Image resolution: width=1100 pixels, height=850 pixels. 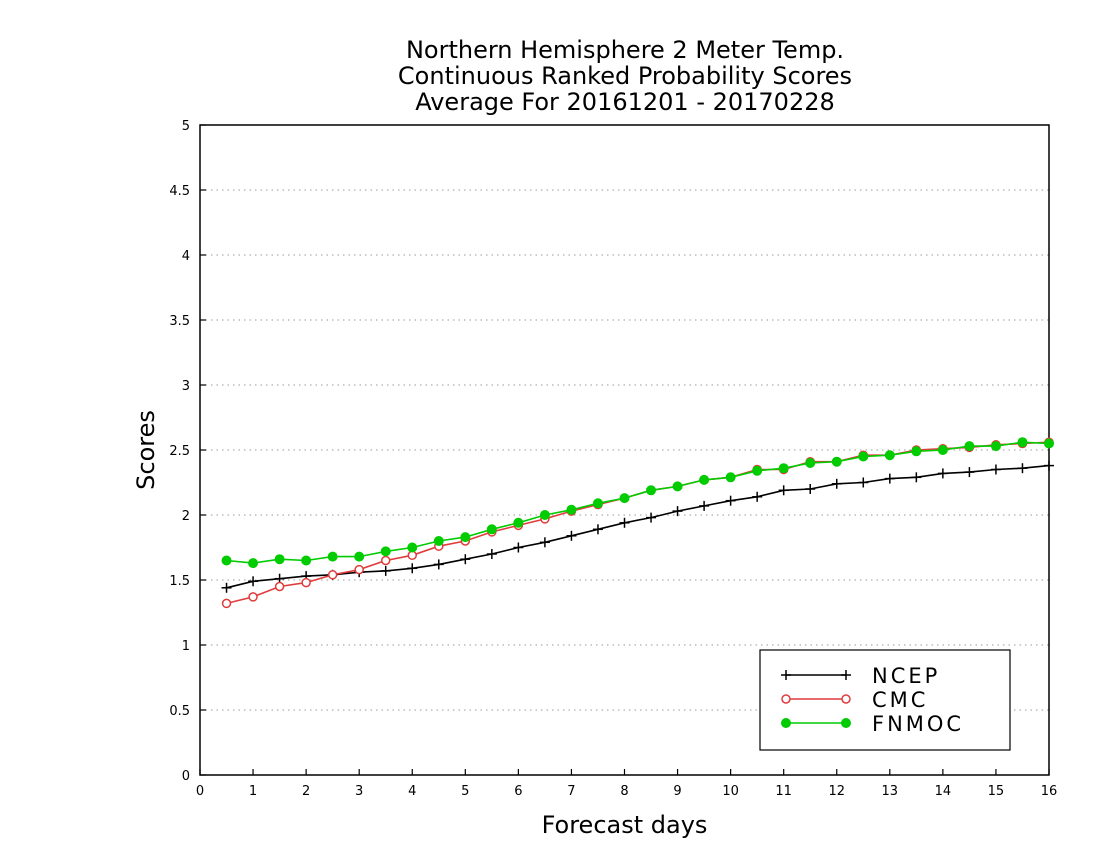 I want to click on series-line-fnmoc, so click(x=638, y=502).